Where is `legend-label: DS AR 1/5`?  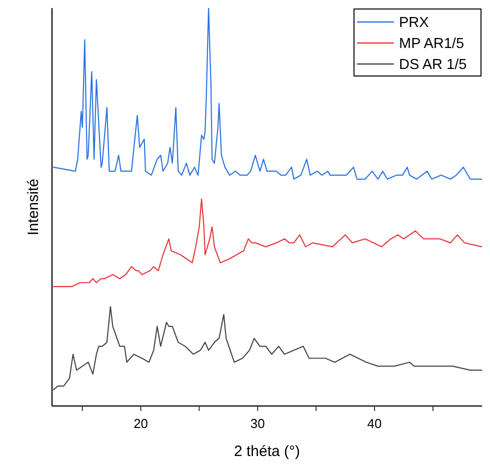 legend-label: DS AR 1/5 is located at coordinates (433, 65).